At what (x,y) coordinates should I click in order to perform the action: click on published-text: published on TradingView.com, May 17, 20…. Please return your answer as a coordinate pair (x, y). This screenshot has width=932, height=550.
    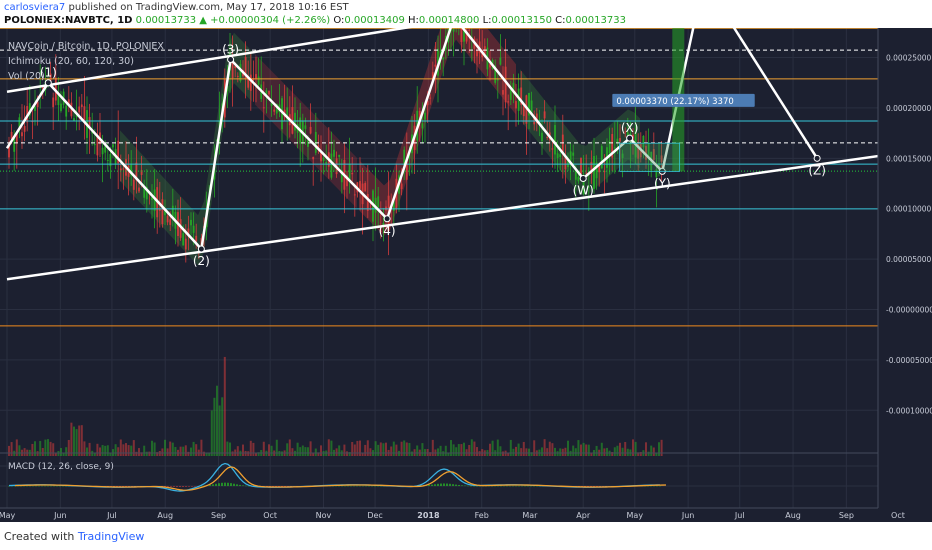
    Looking at the image, I should click on (208, 7).